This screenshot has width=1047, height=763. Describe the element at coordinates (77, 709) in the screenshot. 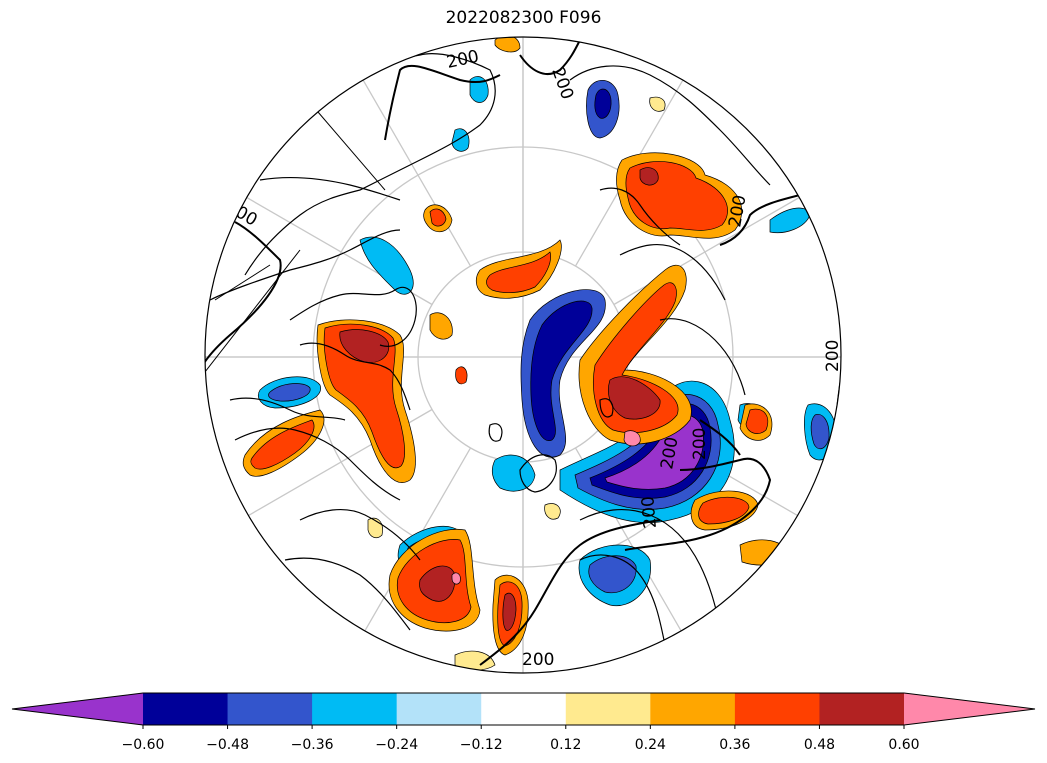

I see `colorbar-extend-low` at that location.